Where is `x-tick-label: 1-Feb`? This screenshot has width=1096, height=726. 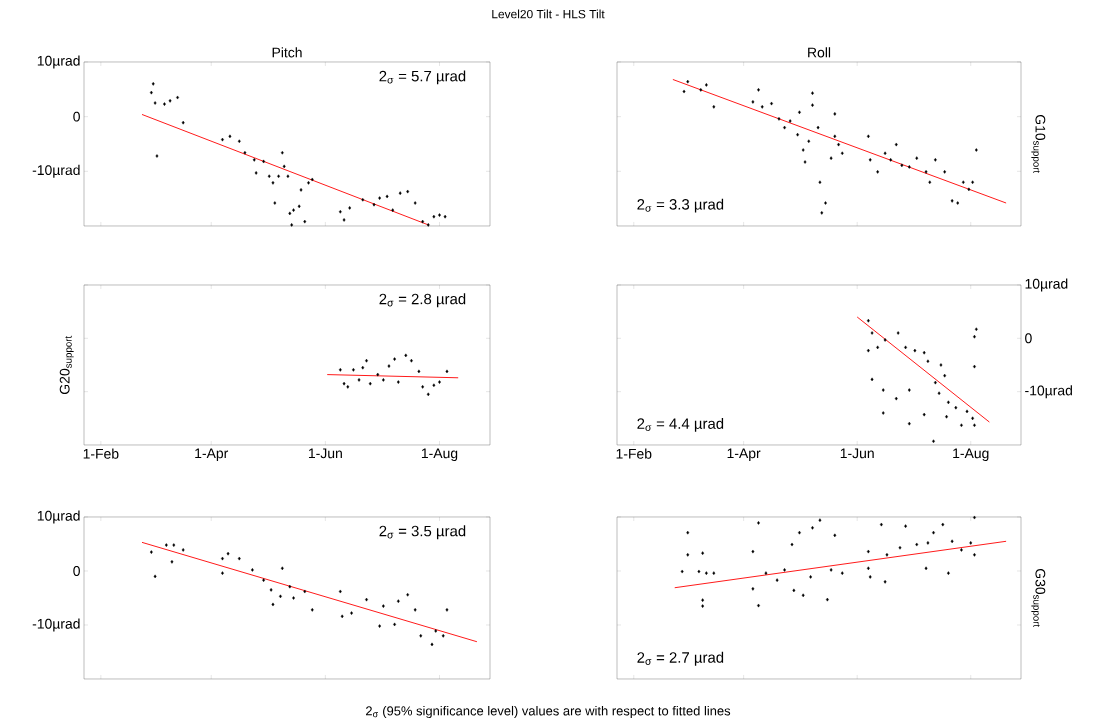
x-tick-label: 1-Feb is located at coordinates (634, 453).